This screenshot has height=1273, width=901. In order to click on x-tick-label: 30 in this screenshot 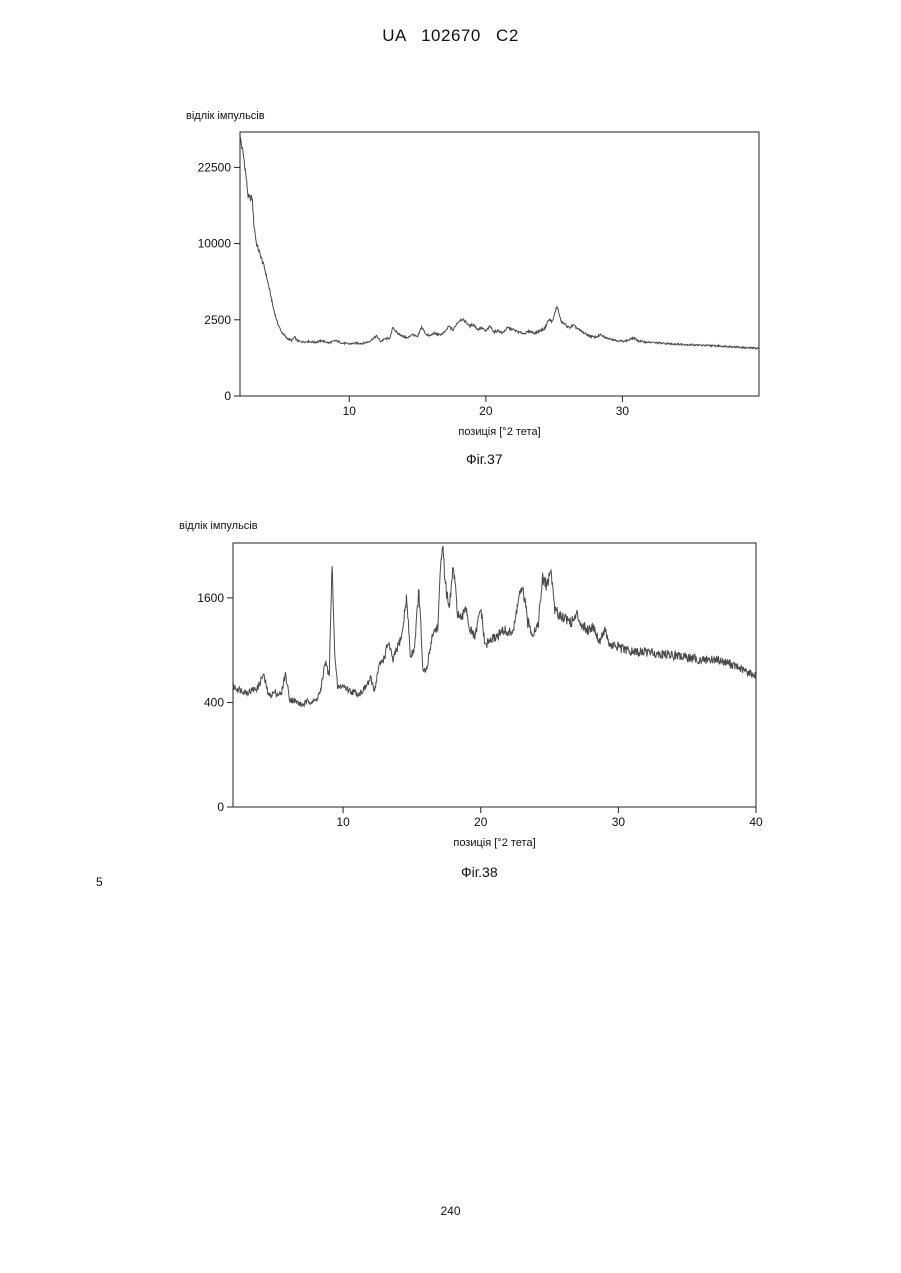, I will do `click(619, 822)`.